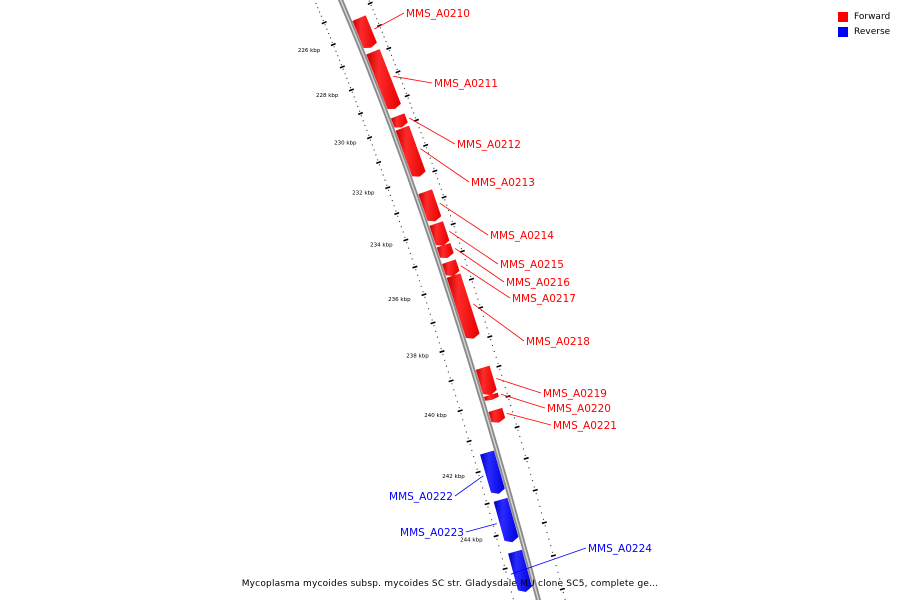  What do you see at coordinates (410, 151) in the screenshot?
I see `gene-arrow-mms-a0213` at bounding box center [410, 151].